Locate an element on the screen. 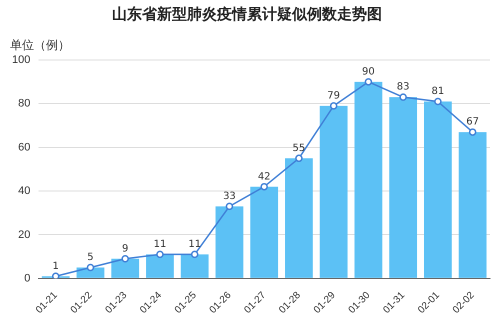 The width and height of the screenshot is (500, 319). data-label: 33 is located at coordinates (229, 196).